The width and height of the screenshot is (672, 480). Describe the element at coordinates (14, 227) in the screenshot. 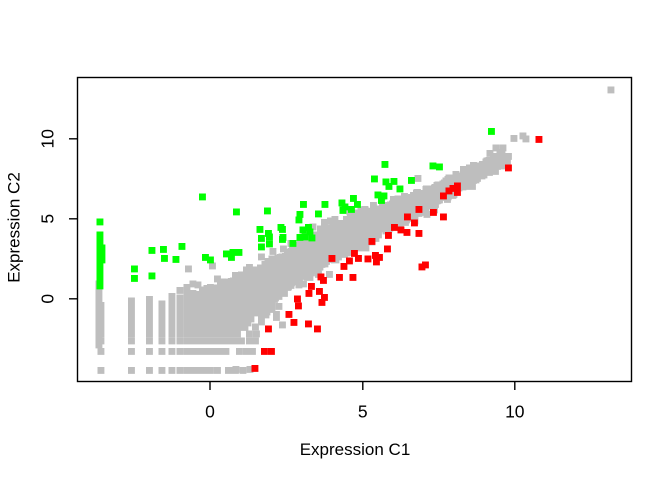

I see `svg-text: Expression C2` at that location.